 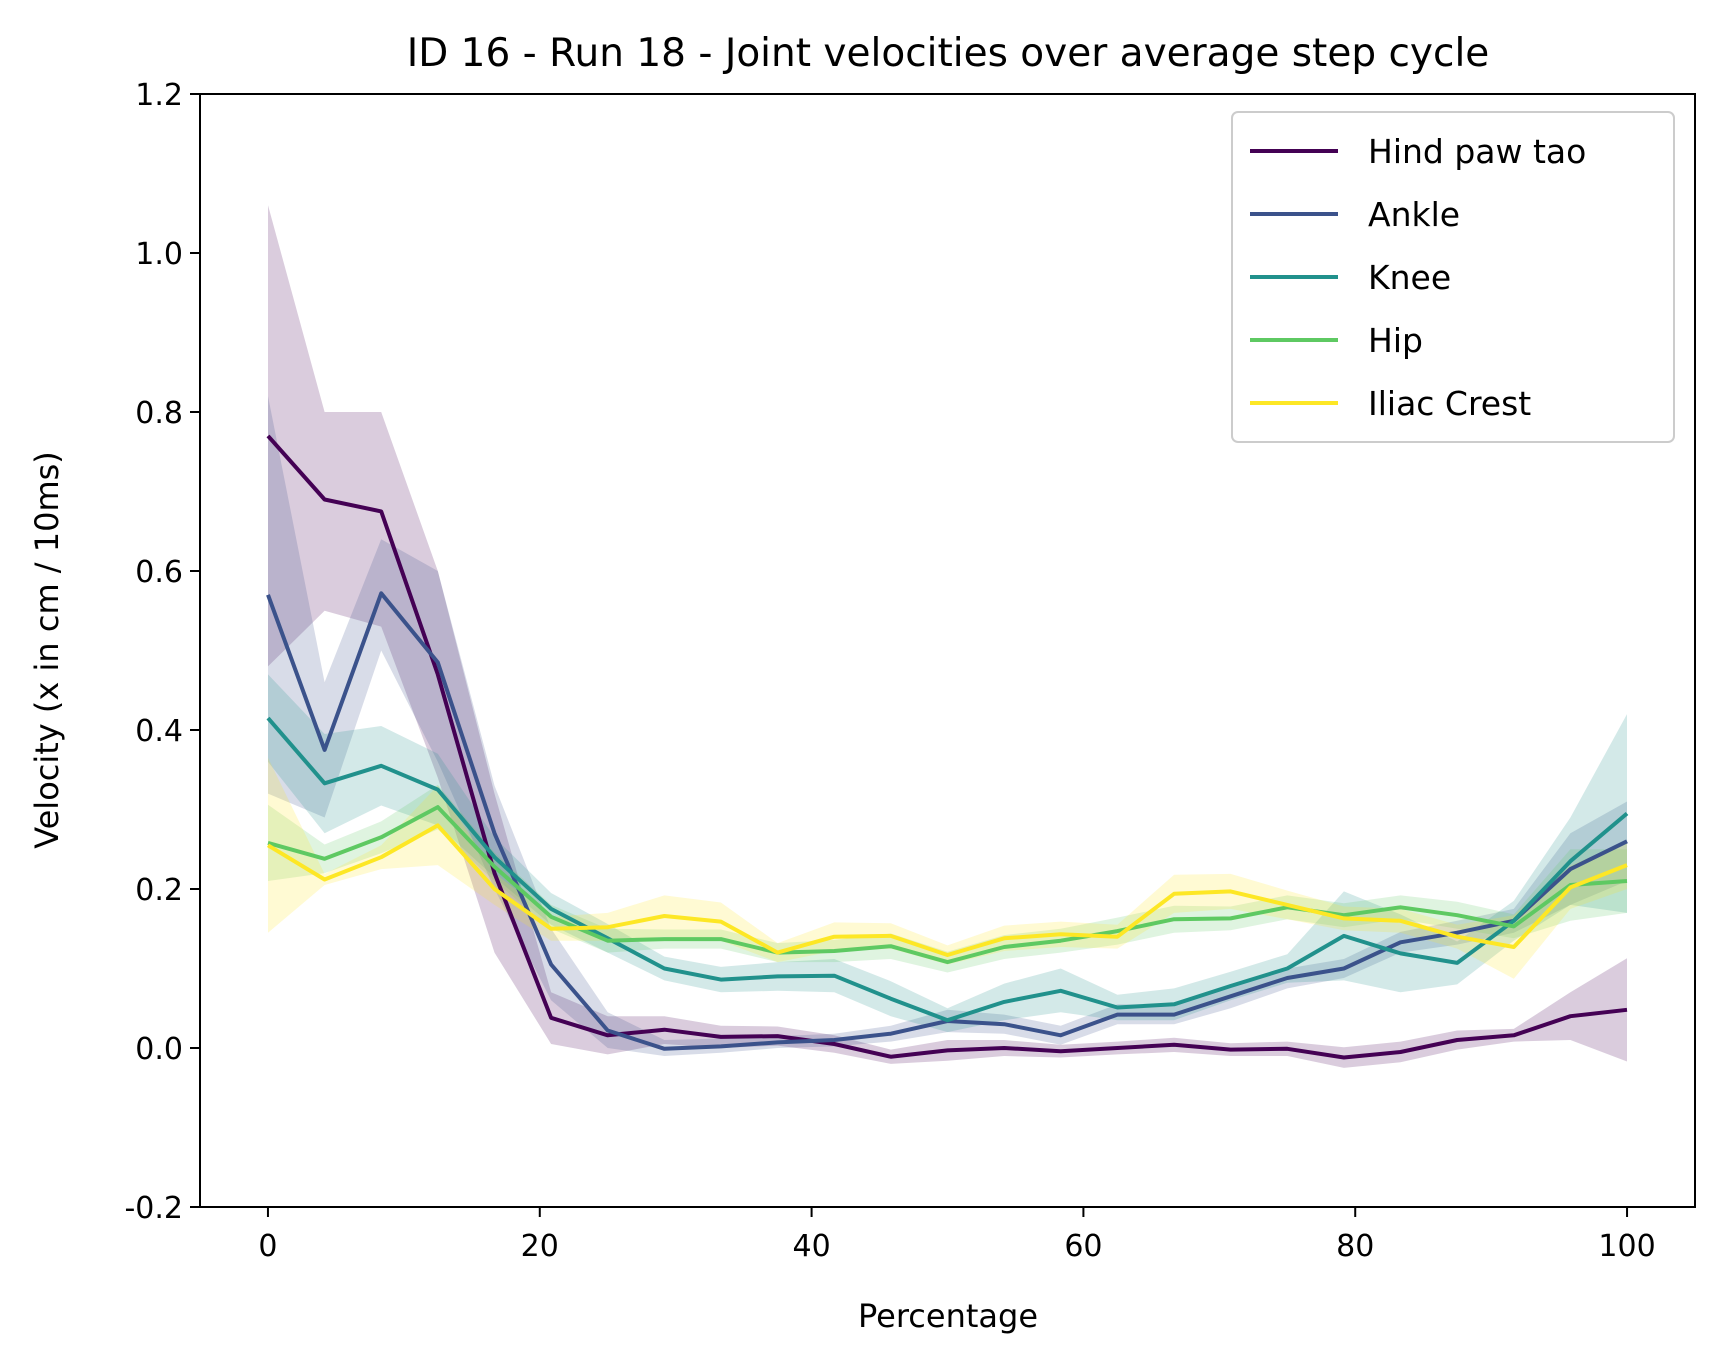 I want to click on y-axis-ticks: -0.2 0.0 0.2 0.4 0.6 0.8 1.0 1.2, so click(x=162, y=652).